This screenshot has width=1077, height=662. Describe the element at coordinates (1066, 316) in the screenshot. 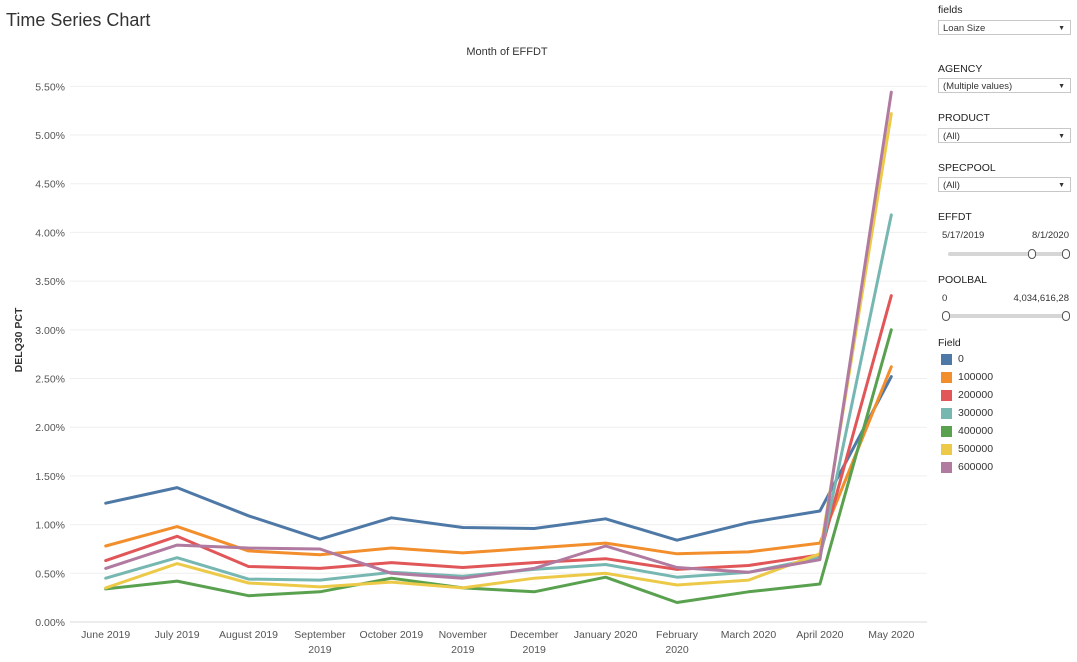

I see `poolbal-slider-handle-max` at that location.